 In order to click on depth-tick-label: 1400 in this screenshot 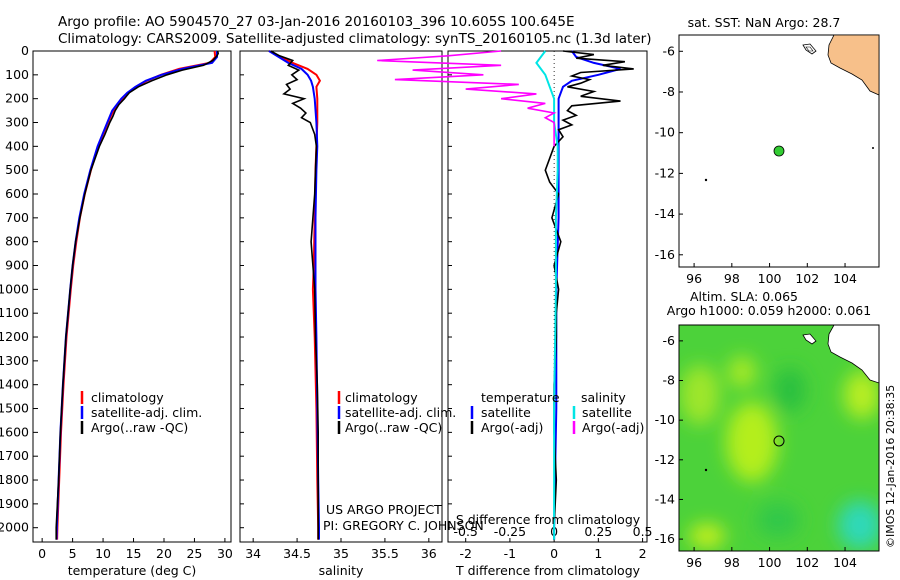, I will do `click(14, 384)`.